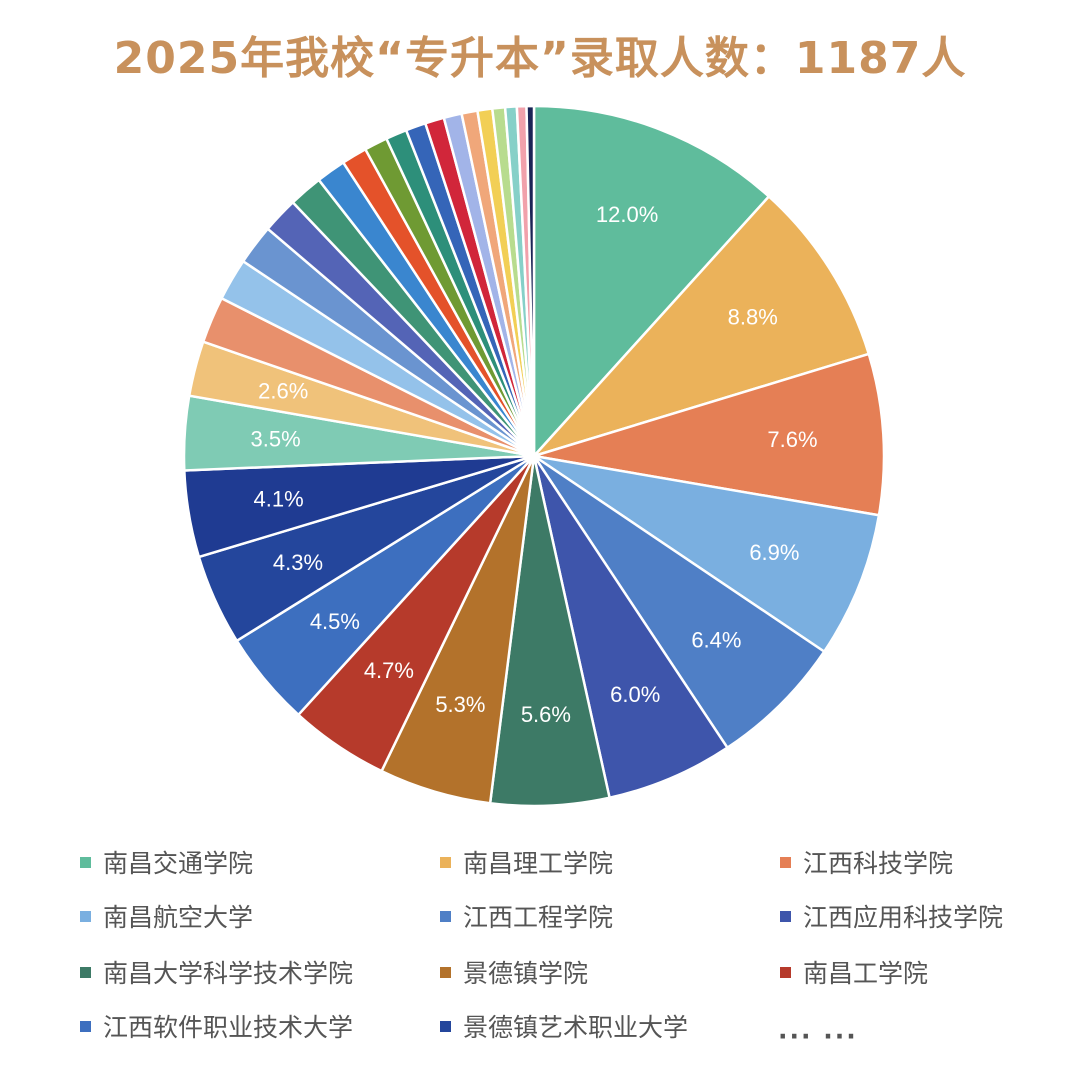 This screenshot has width=1080, height=1080. I want to click on slice-label: 5.3%, so click(460, 704).